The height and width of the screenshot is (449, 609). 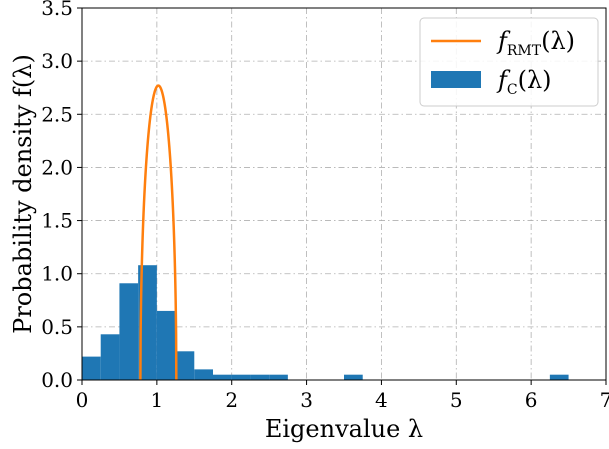 What do you see at coordinates (535, 80) in the screenshot?
I see `legend-label-c-arg: (λ)` at bounding box center [535, 80].